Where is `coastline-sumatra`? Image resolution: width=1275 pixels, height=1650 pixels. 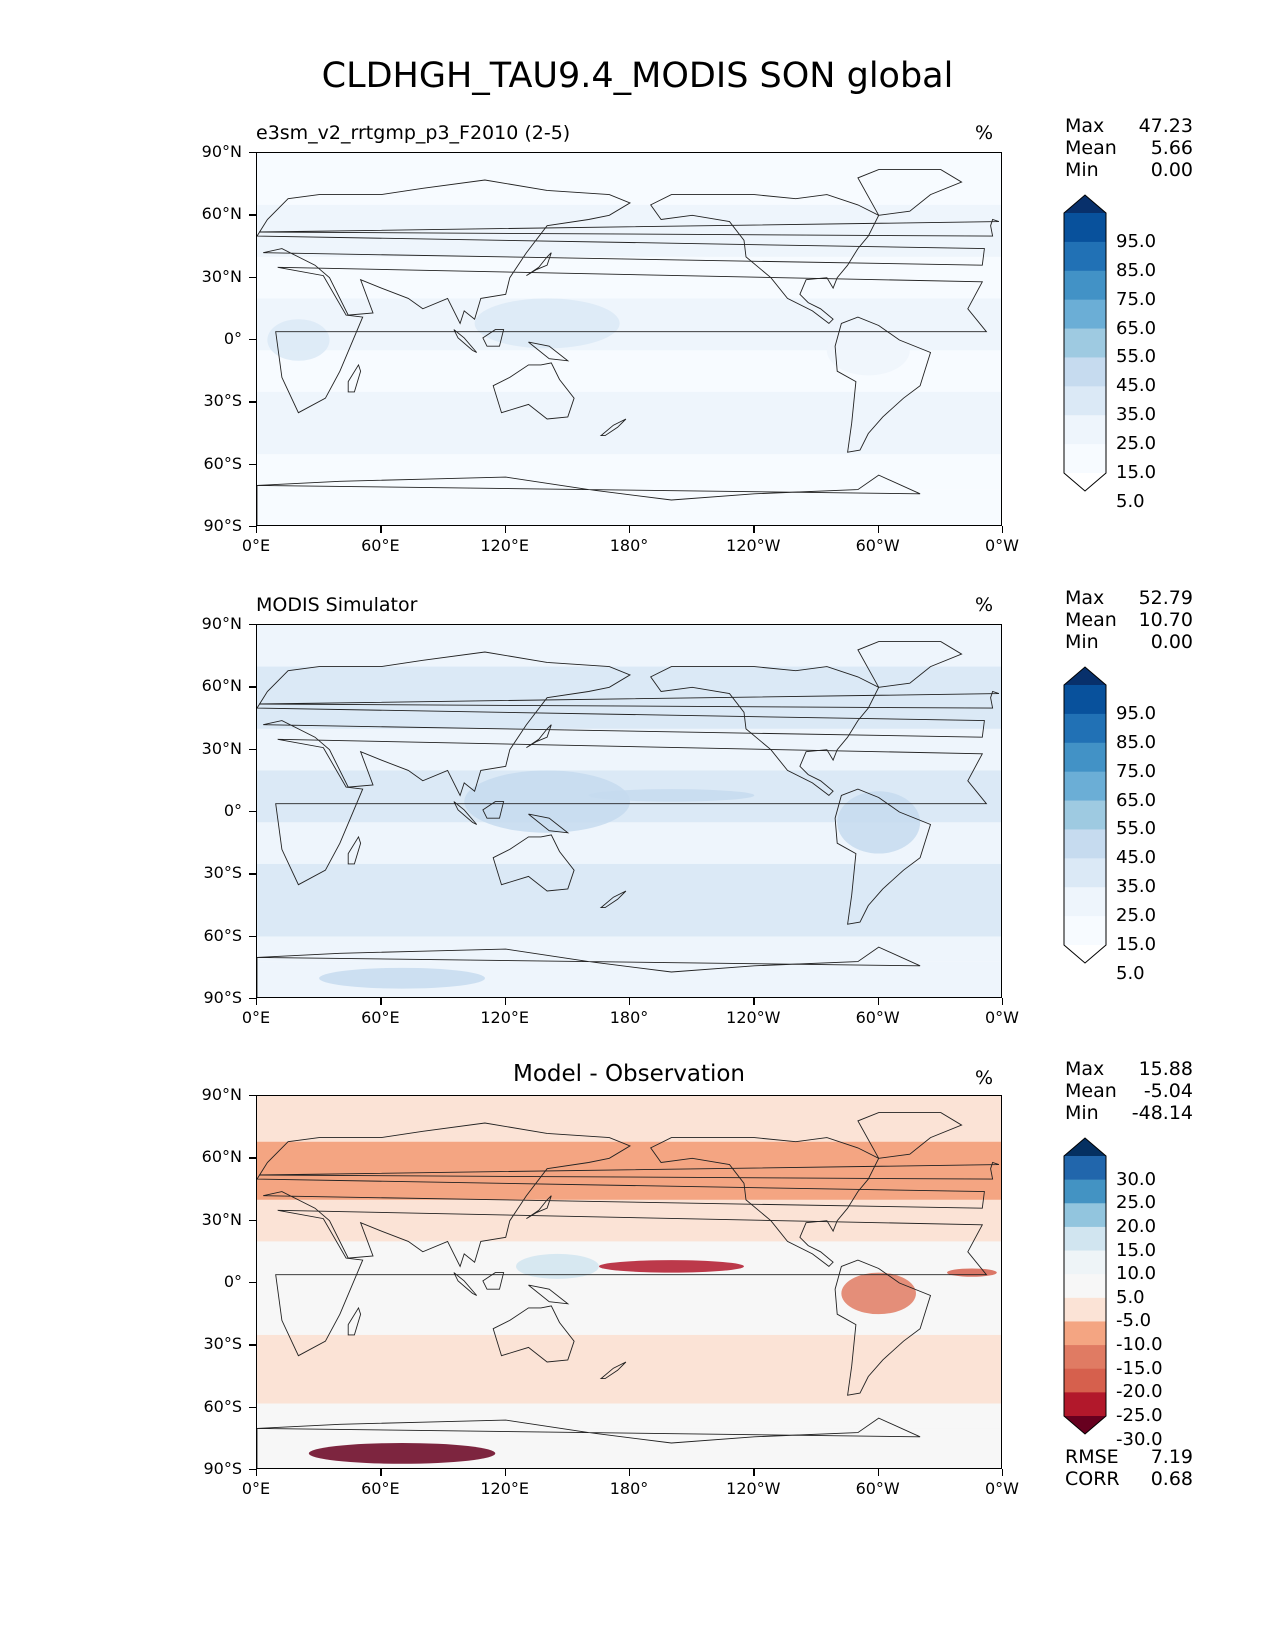 coastline-sumatra is located at coordinates (465, 1284).